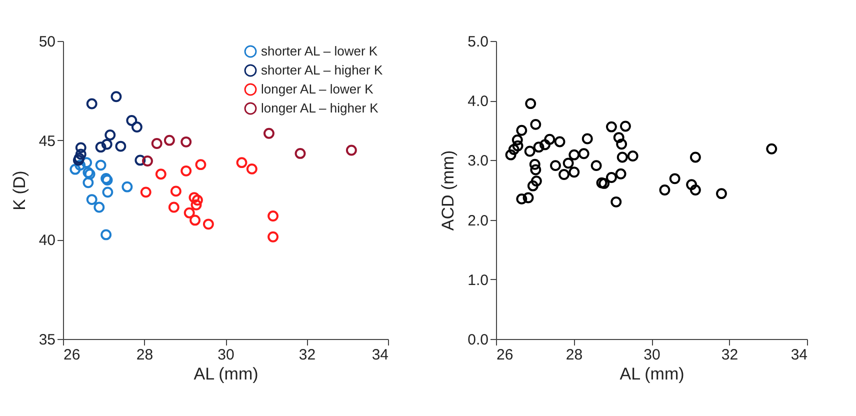 The width and height of the screenshot is (856, 416). What do you see at coordinates (47, 141) in the screenshot?
I see `y-tick-label: 45` at bounding box center [47, 141].